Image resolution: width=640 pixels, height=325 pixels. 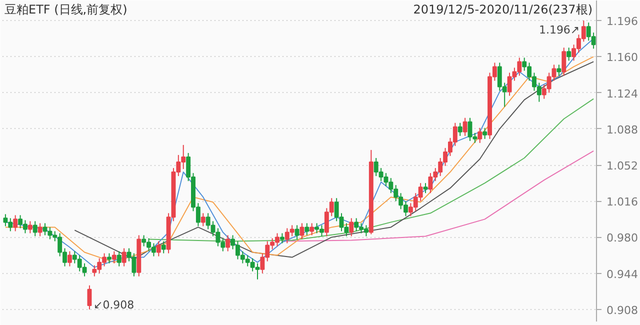 I want to click on y-tick-label: 0.980, so click(x=622, y=238).